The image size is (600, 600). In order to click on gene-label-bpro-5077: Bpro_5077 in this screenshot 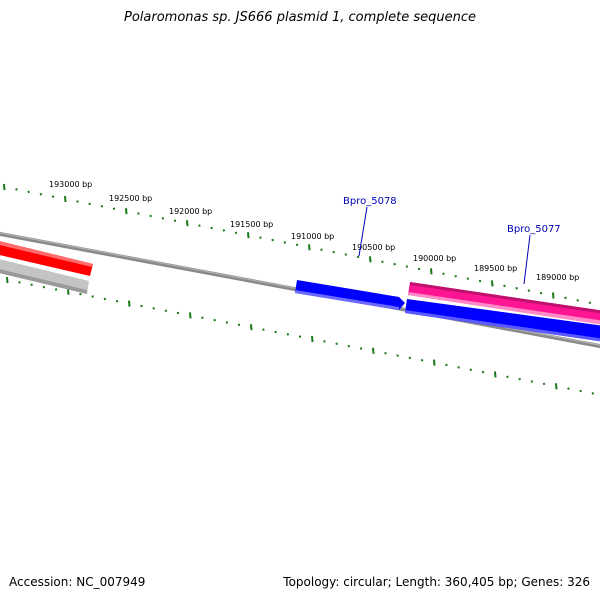, I will do `click(534, 229)`.